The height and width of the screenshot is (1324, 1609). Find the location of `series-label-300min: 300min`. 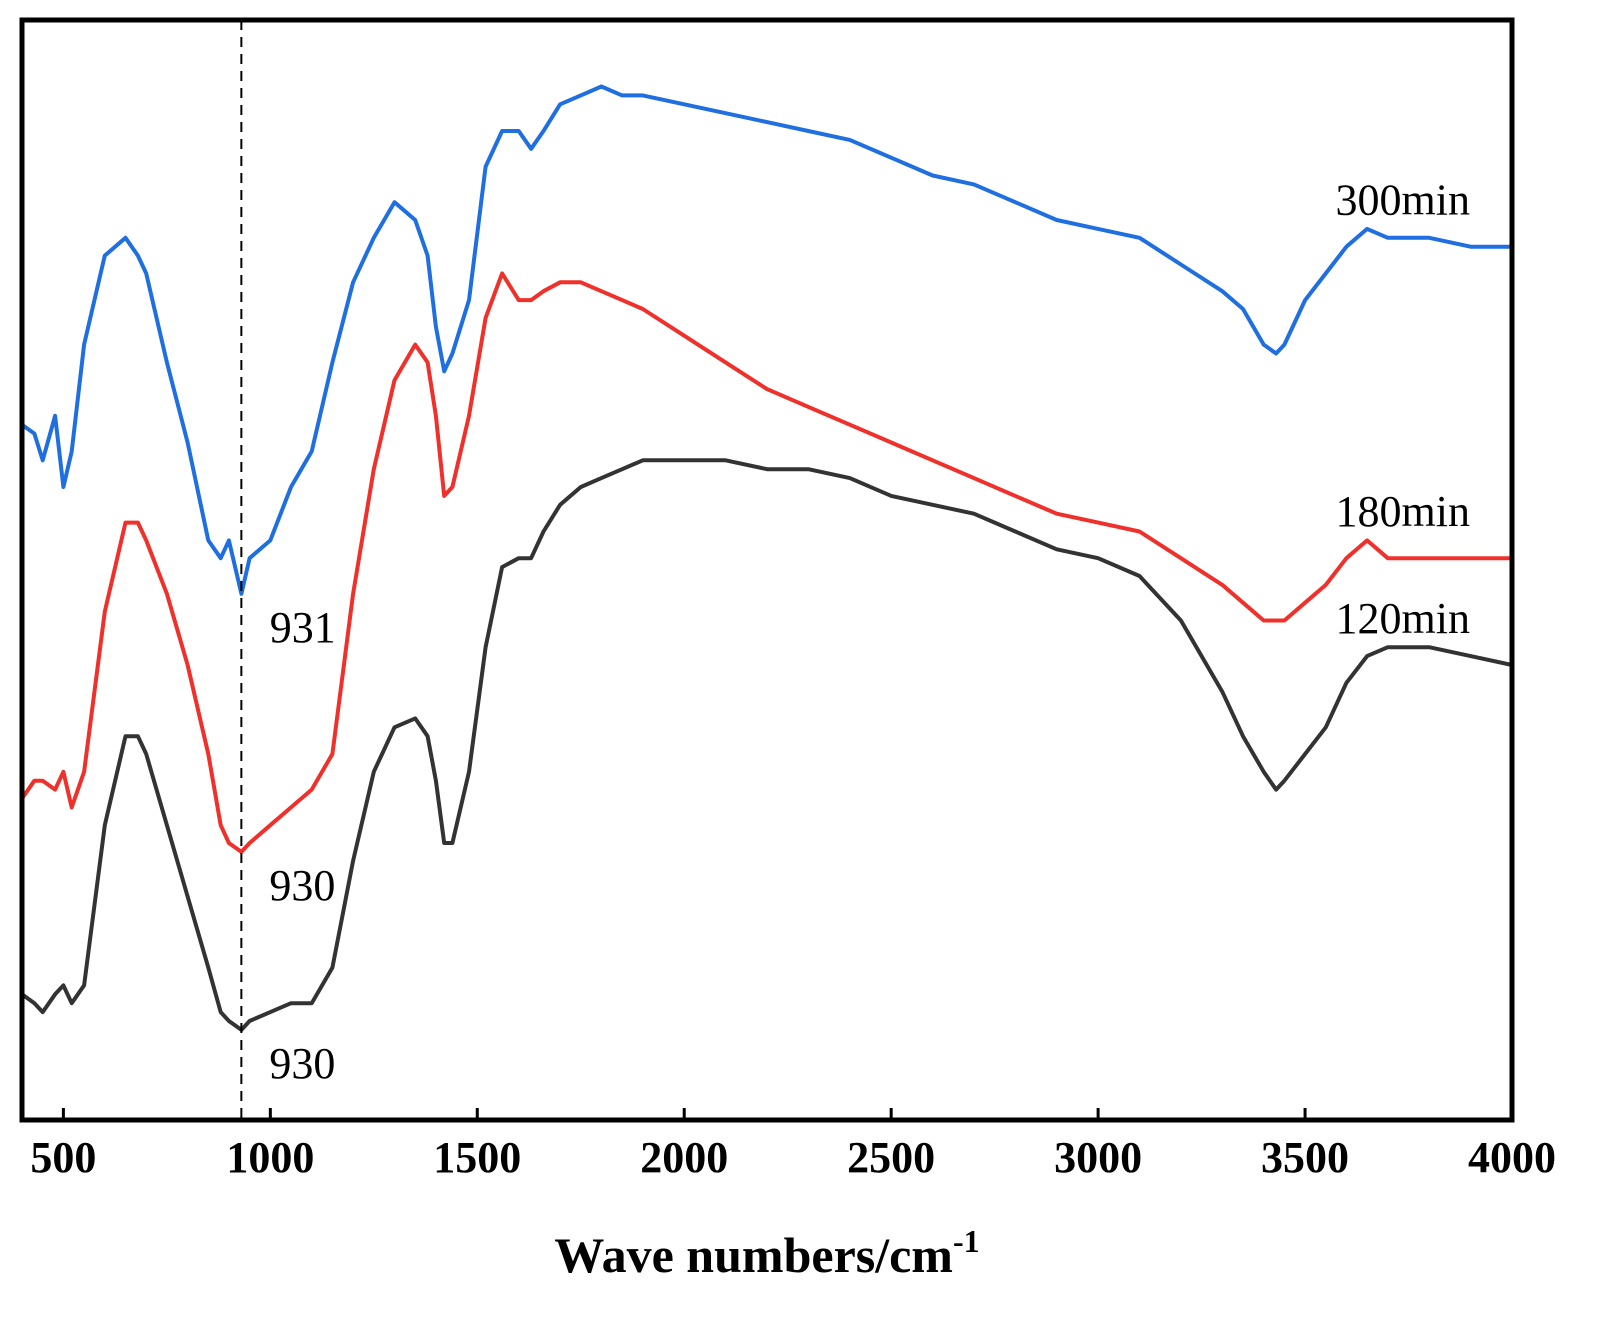

series-label-300min: 300min is located at coordinates (1403, 200).